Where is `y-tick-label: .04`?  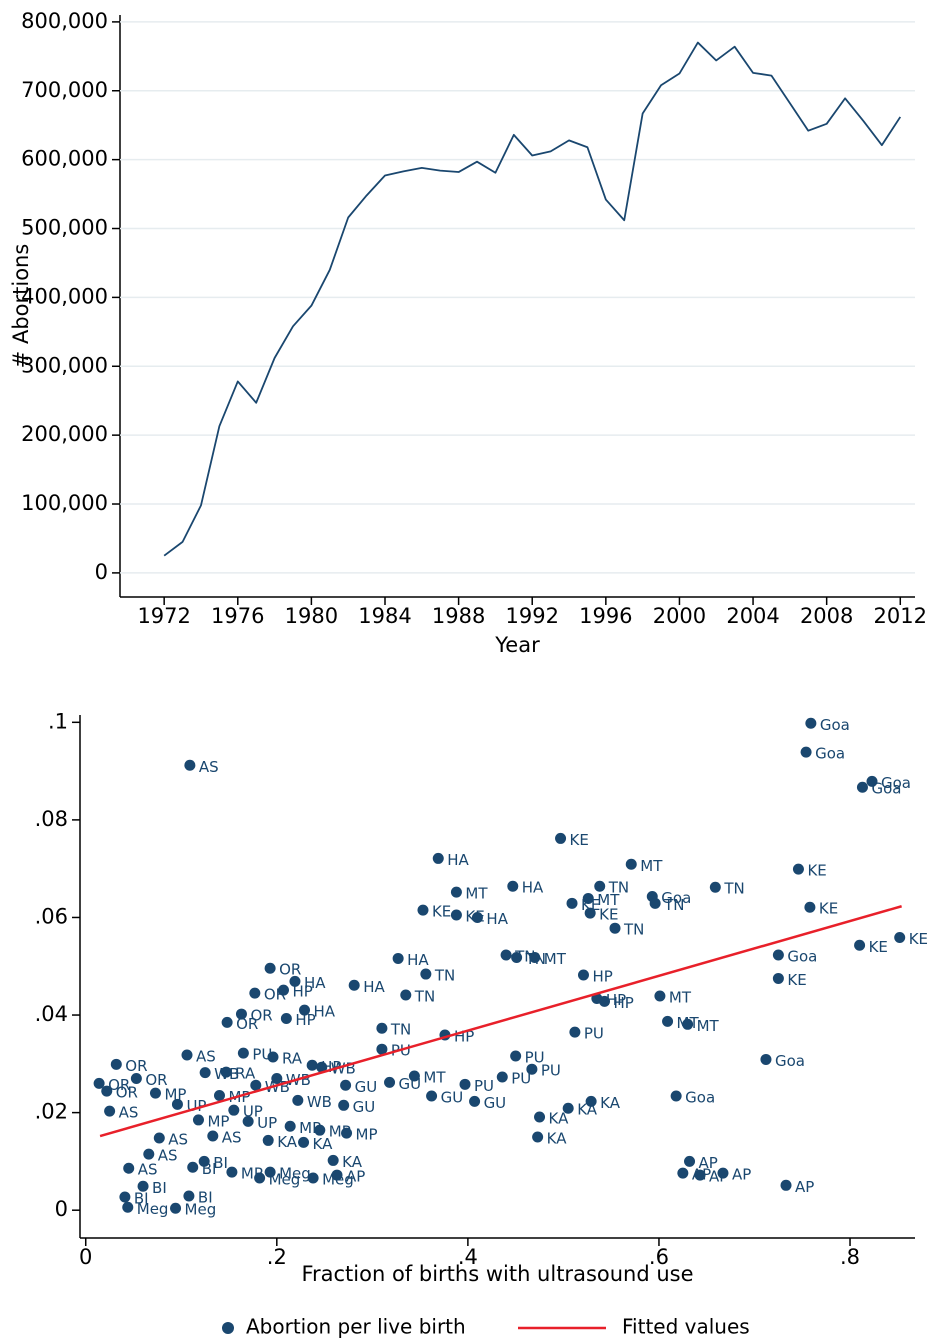 y-tick-label: .04 is located at coordinates (51, 1014).